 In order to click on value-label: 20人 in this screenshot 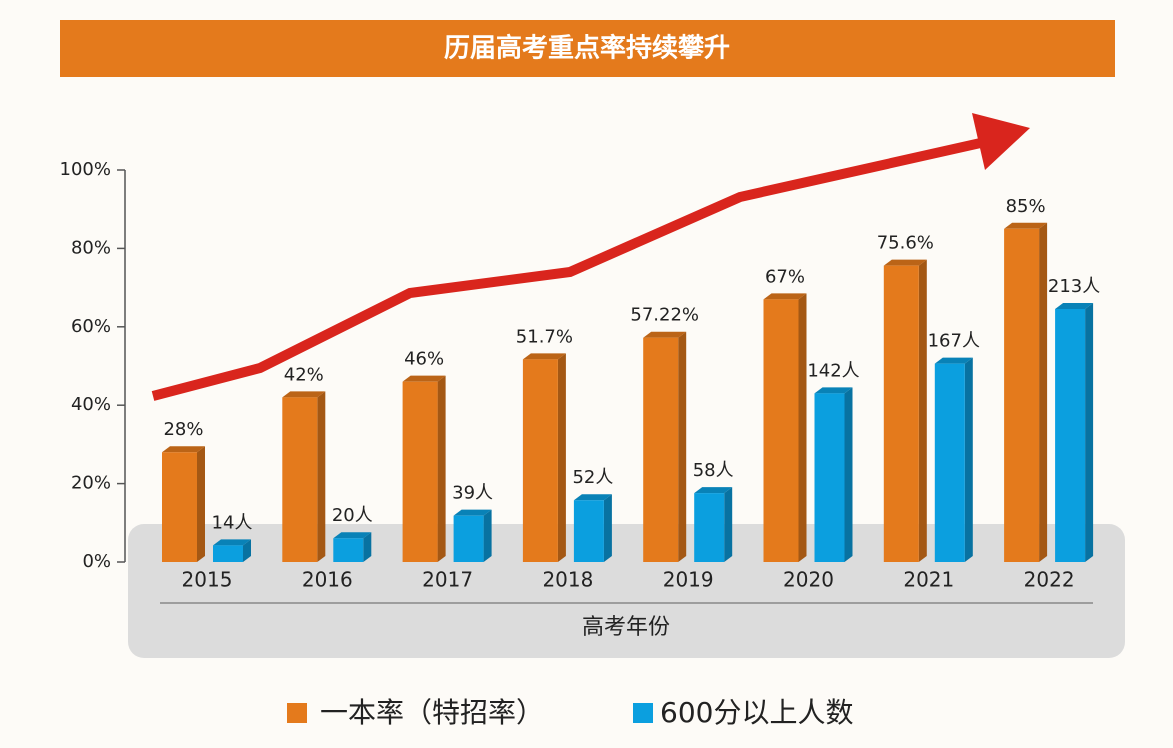, I will do `click(352, 515)`.